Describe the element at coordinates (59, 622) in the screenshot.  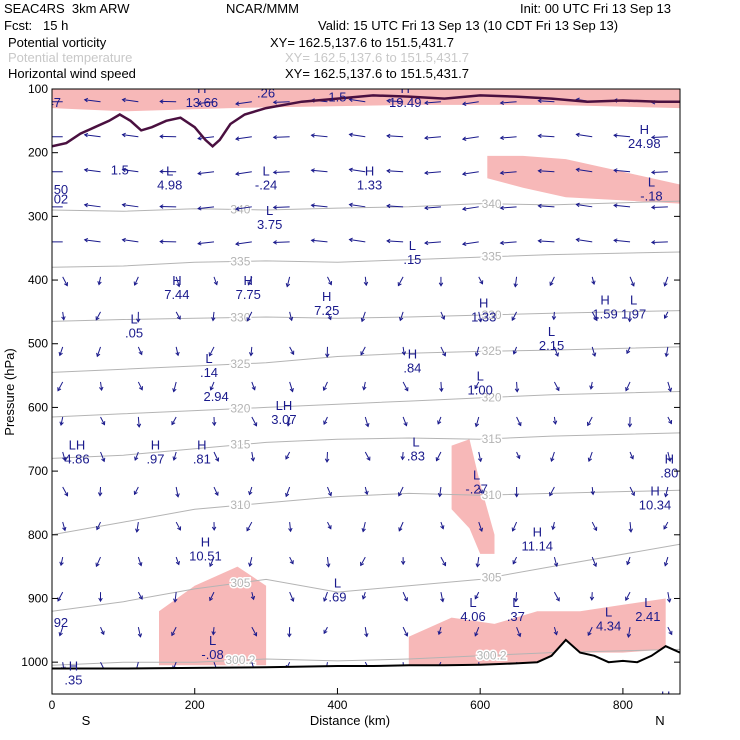
I see `extremum-value: .92` at that location.